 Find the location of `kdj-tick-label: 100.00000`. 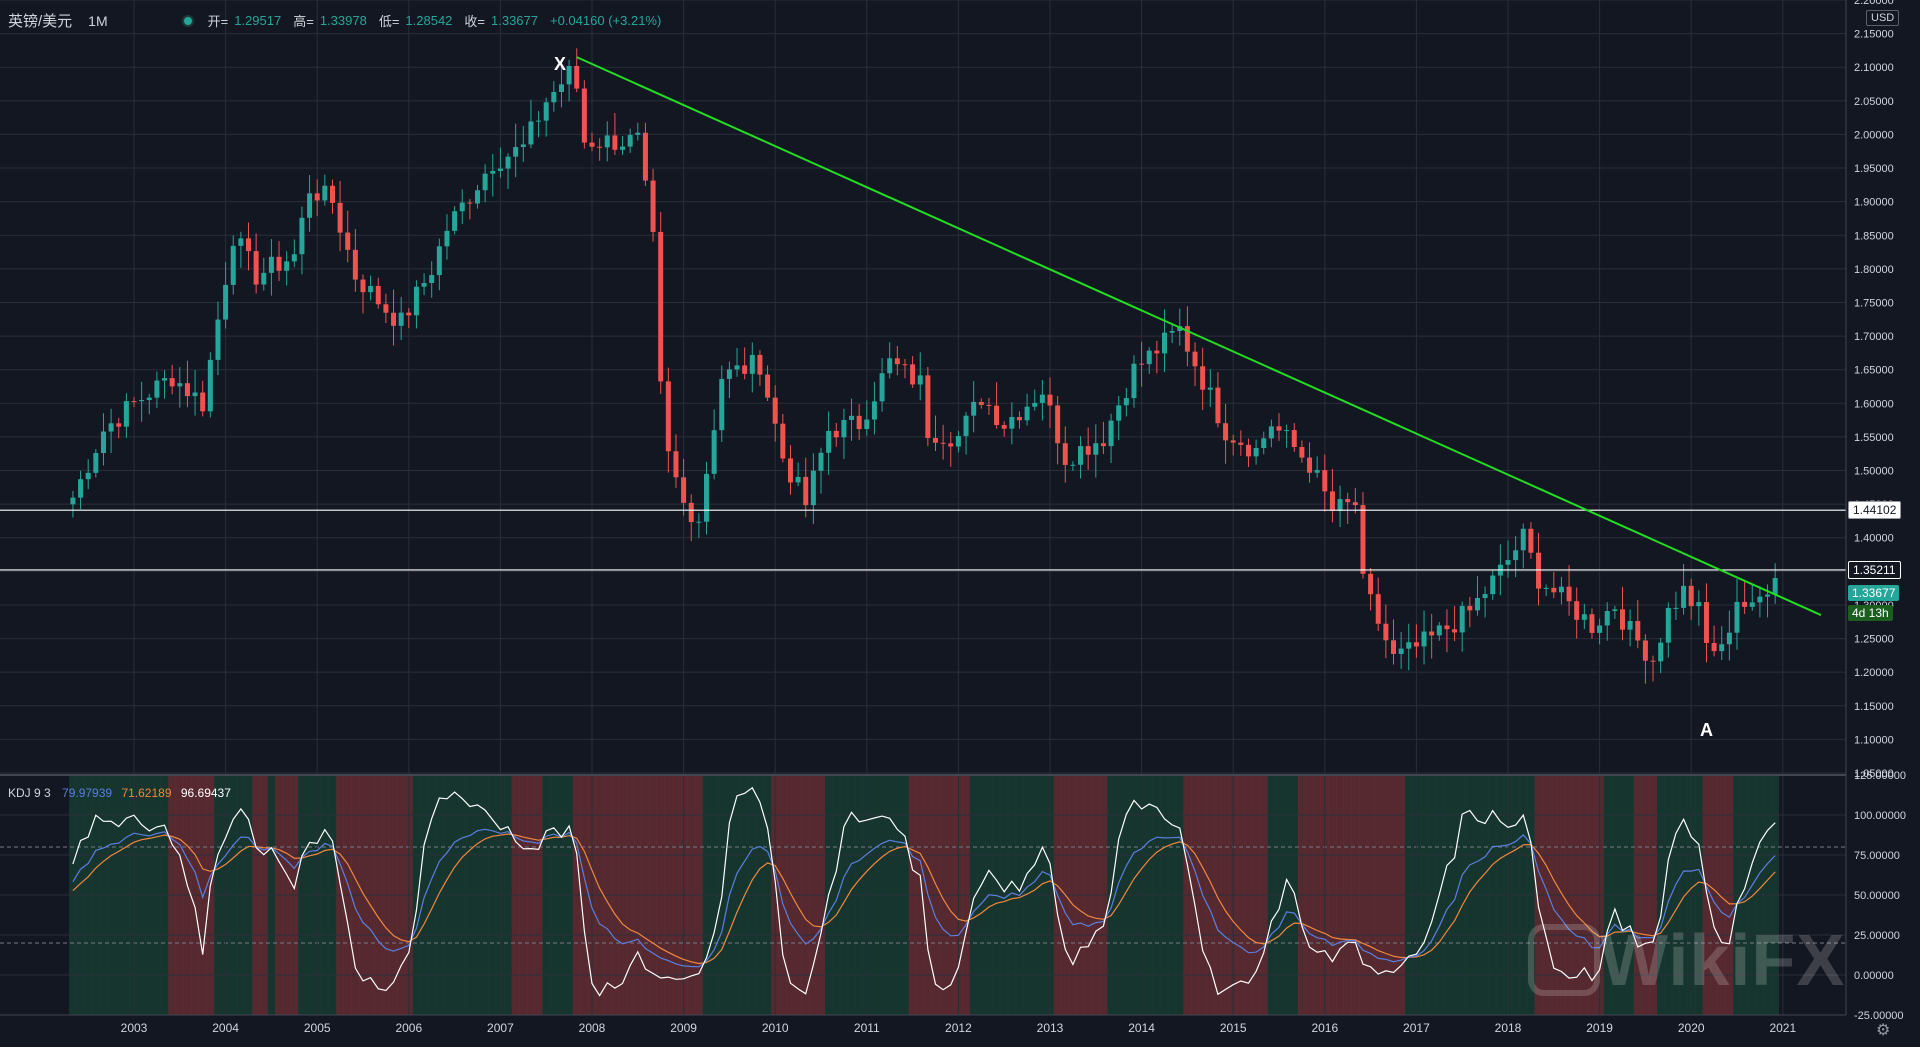

kdj-tick-label: 100.00000 is located at coordinates (1880, 816).